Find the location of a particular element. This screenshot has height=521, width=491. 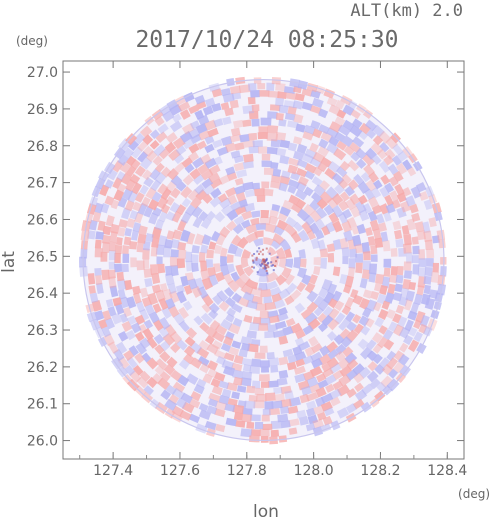

y-tick-label: 26.5 is located at coordinates (42, 257).